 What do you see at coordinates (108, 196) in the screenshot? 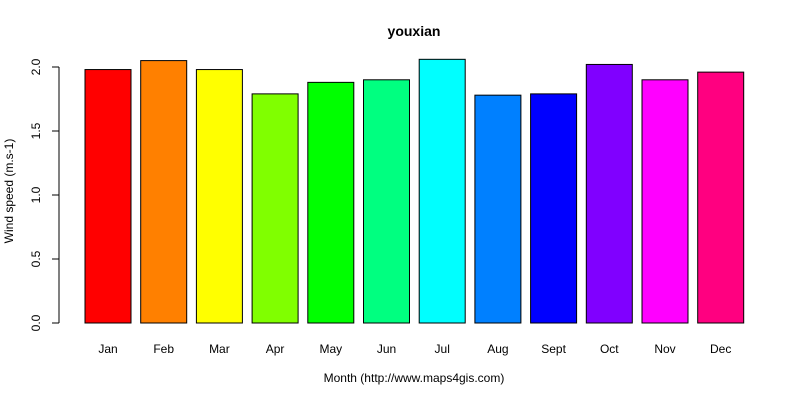
I see `bar-jan` at bounding box center [108, 196].